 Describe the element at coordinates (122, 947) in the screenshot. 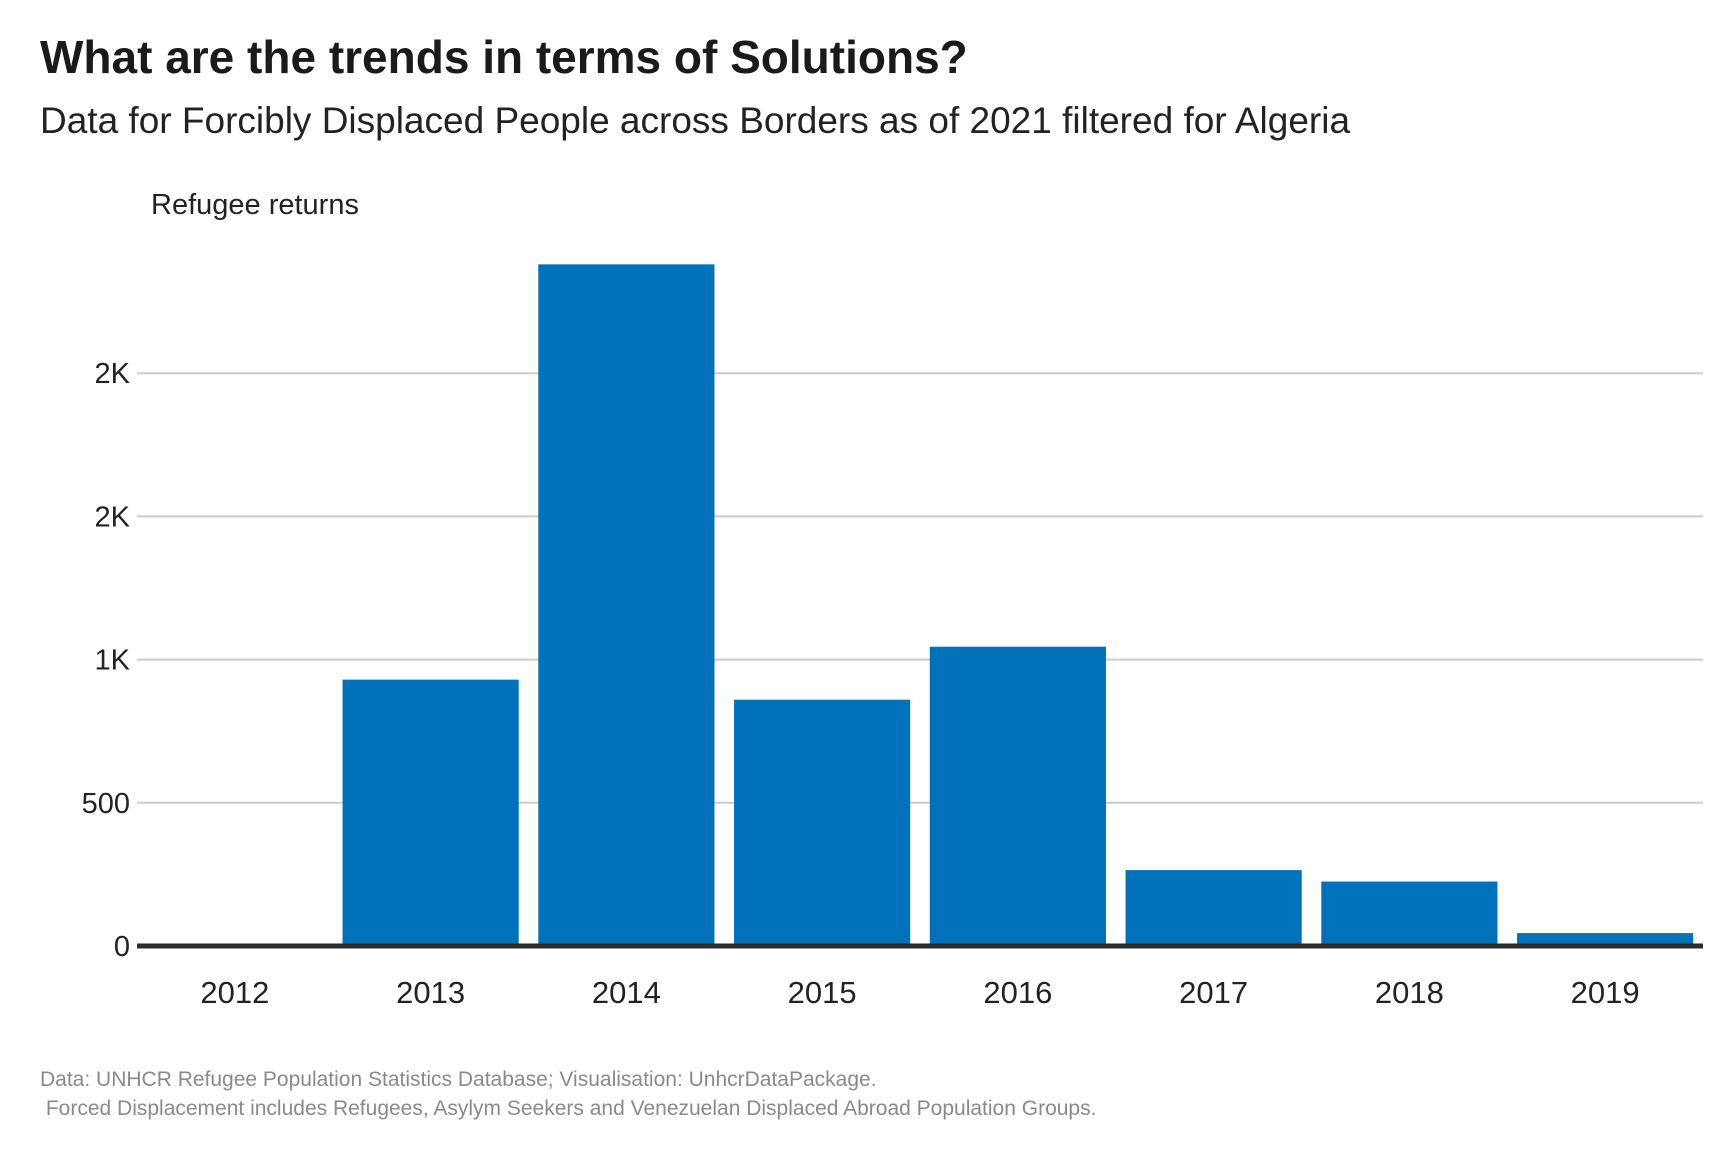

I see `y-tick-label: 0` at that location.